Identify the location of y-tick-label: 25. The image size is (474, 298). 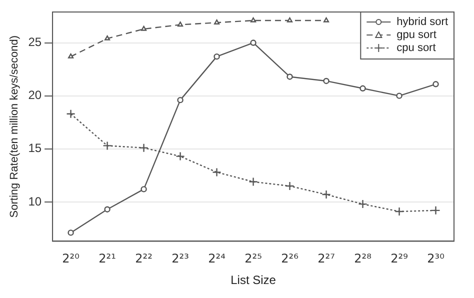
(35, 42).